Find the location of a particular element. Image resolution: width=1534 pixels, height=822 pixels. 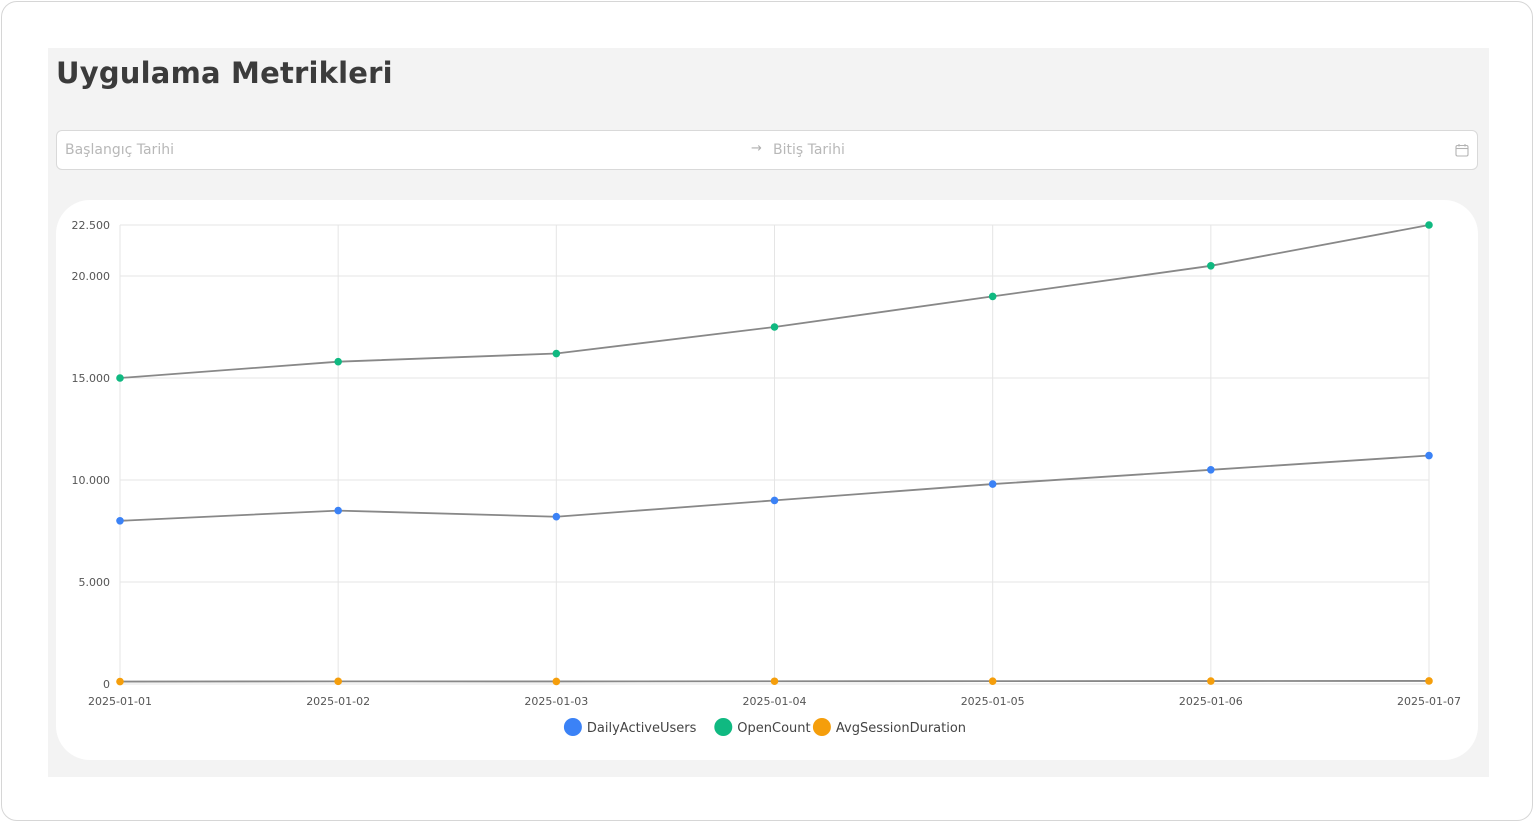

y-tick-label: 10.000 is located at coordinates (91, 480).